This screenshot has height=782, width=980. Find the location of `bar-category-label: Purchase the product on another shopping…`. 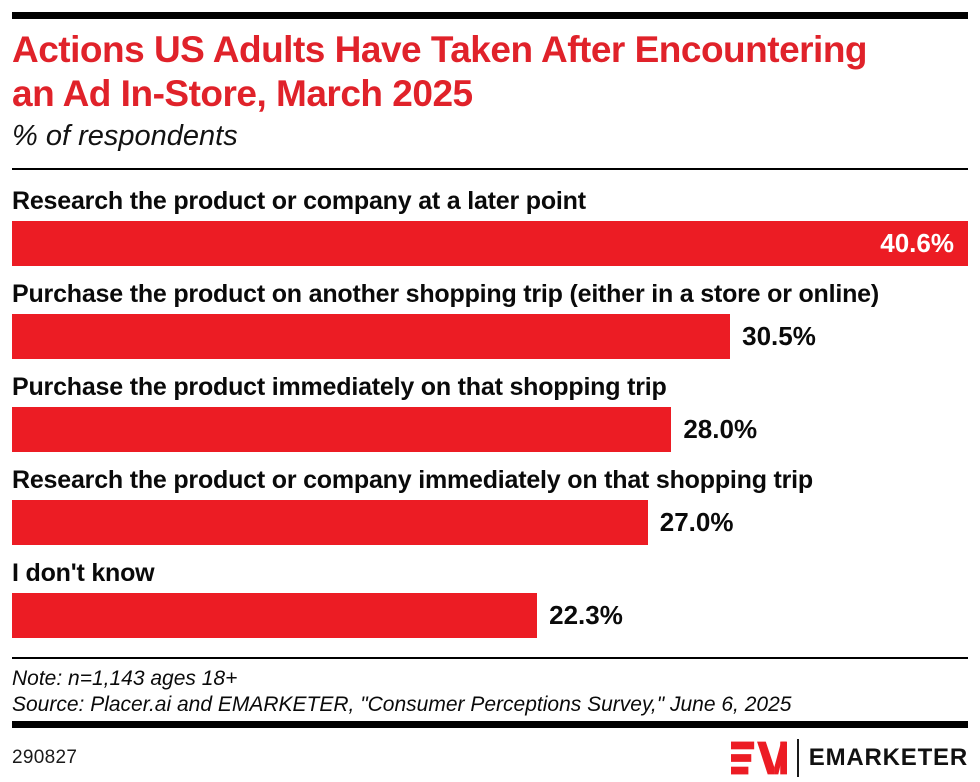

bar-category-label: Purchase the product on another shopping… is located at coordinates (446, 294).